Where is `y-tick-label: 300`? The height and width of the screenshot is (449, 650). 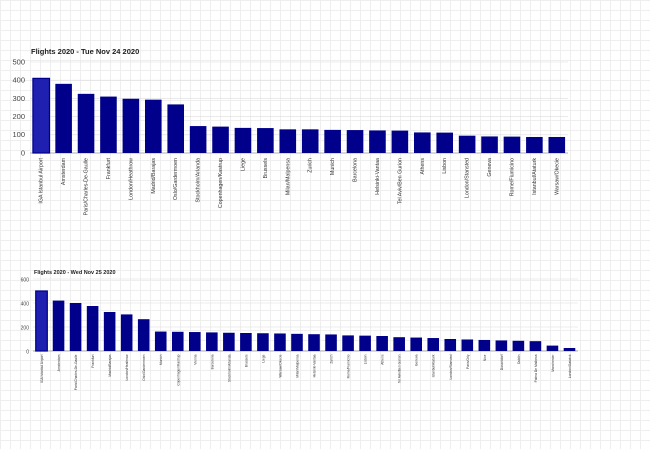
y-tick-label: 300 is located at coordinates (18, 98).